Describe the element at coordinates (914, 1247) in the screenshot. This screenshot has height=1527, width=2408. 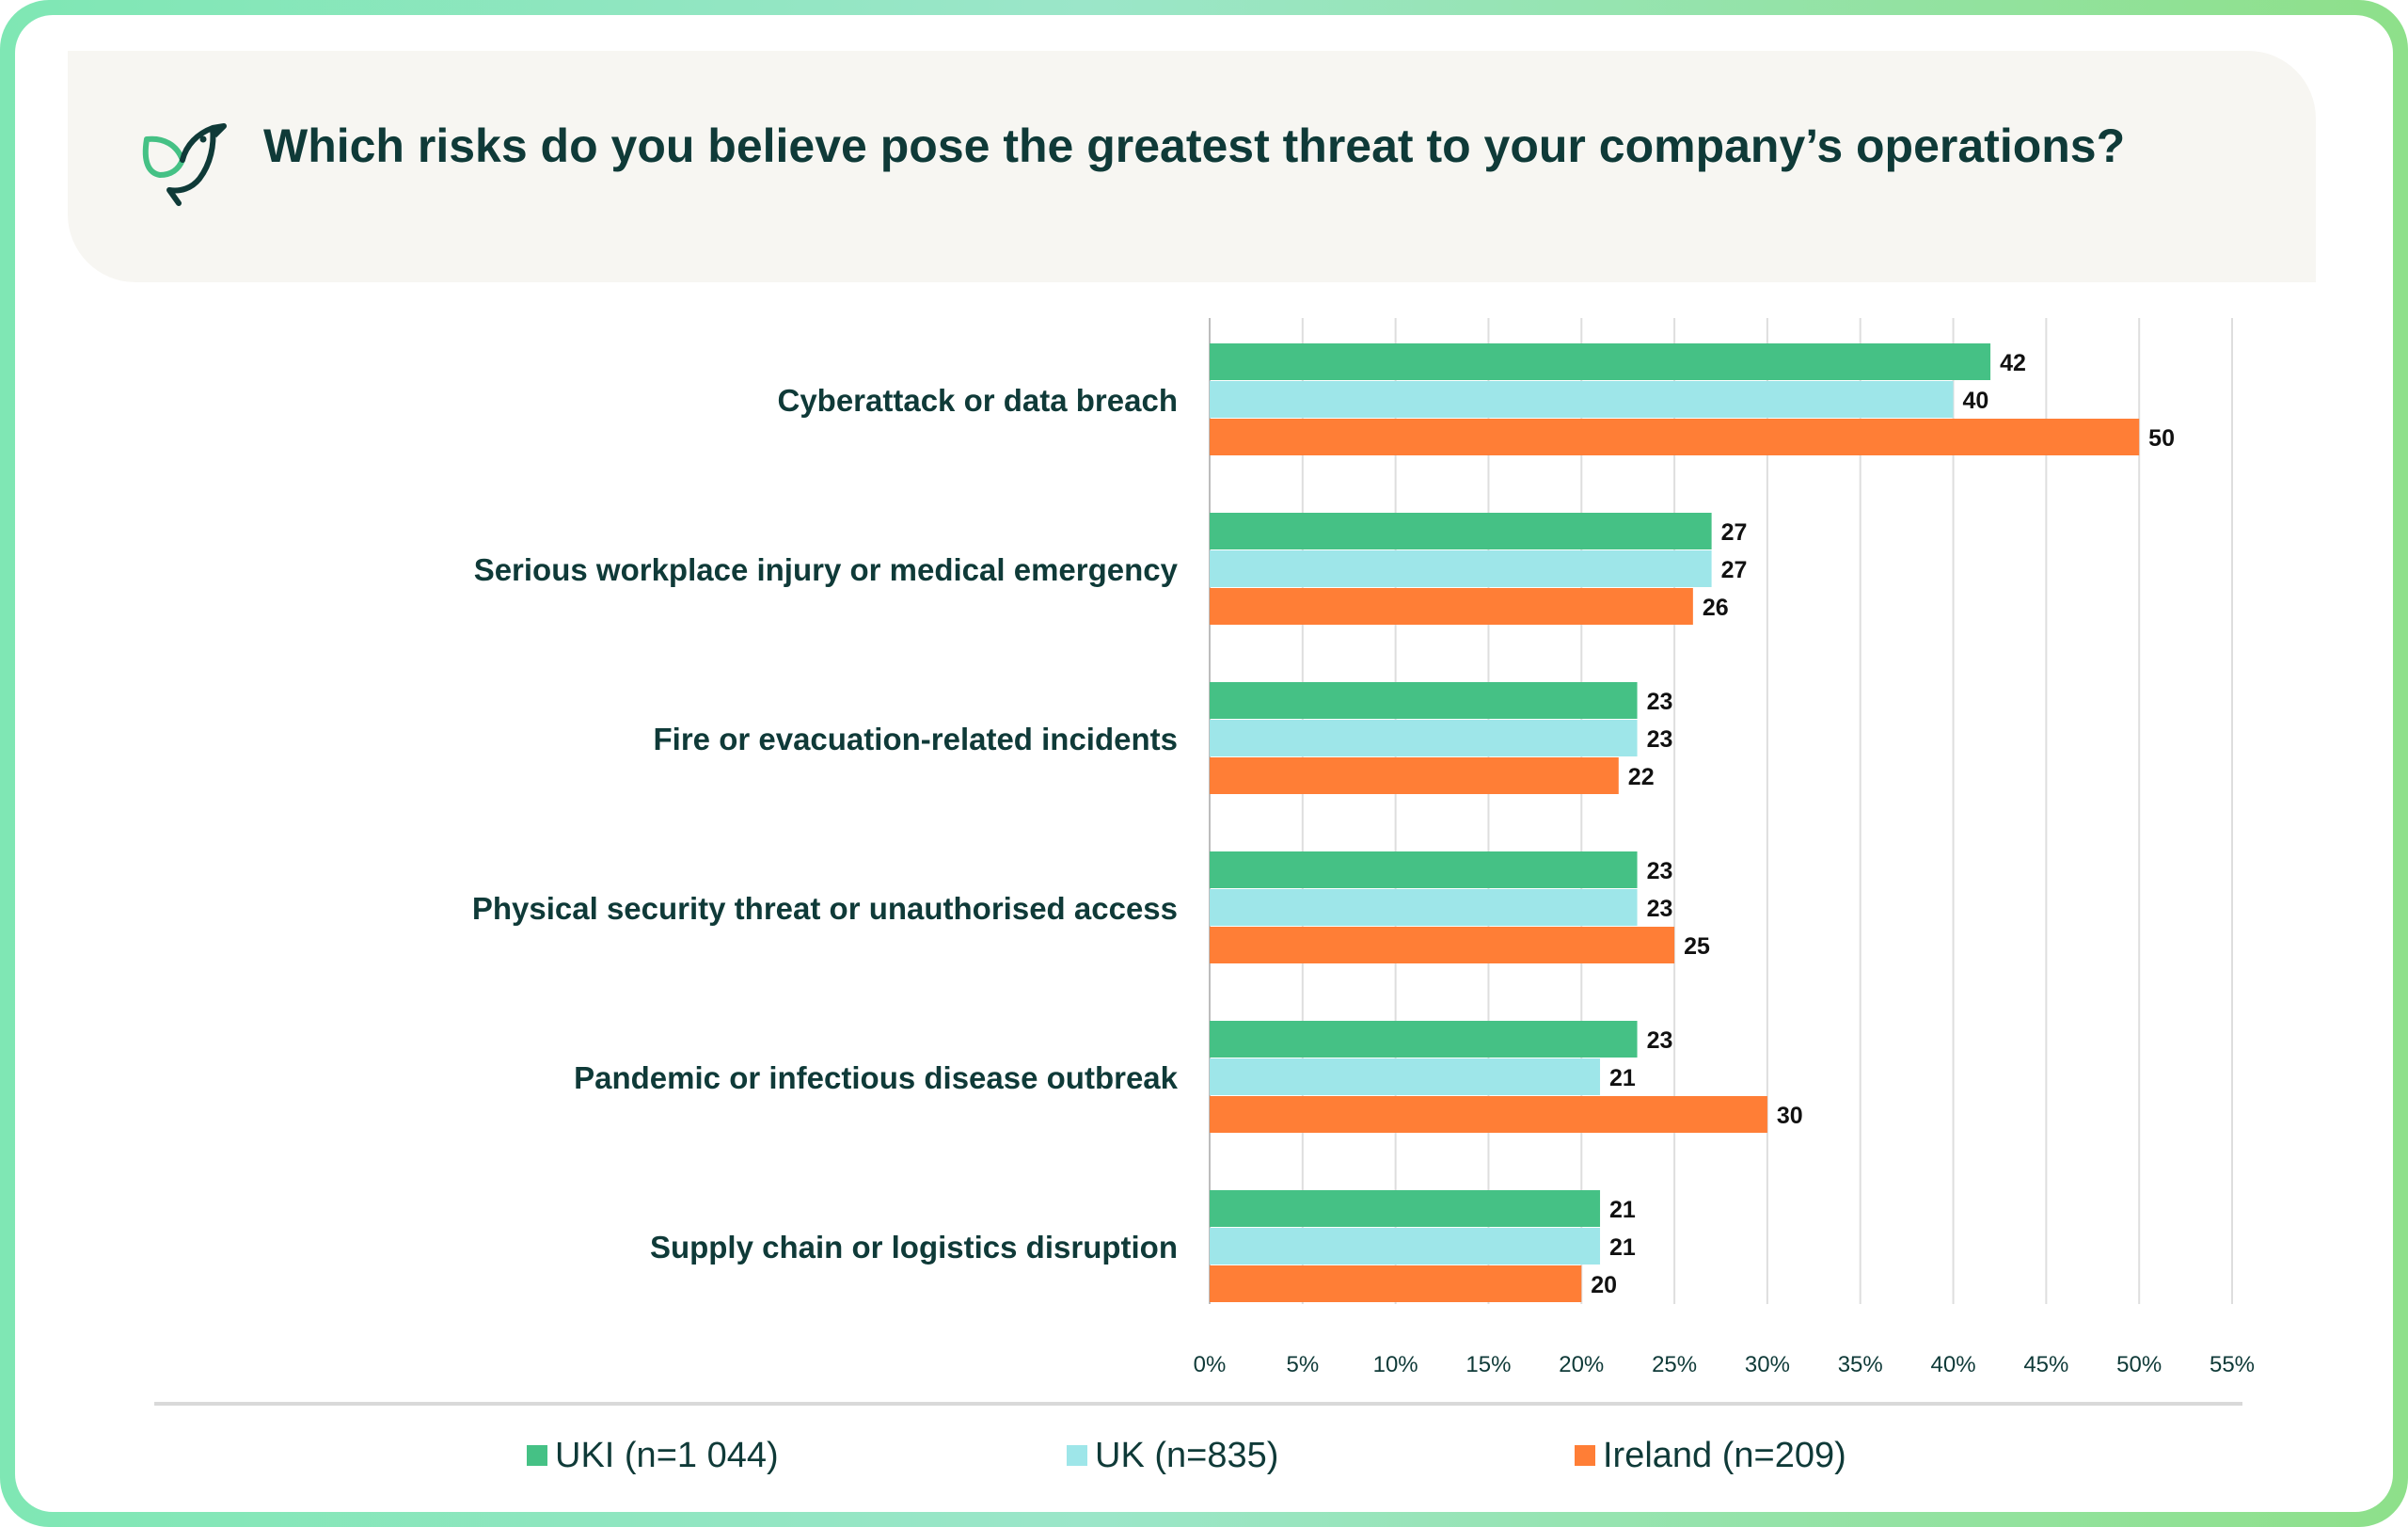
I see `category-label: Supply chain or logistics disruption` at that location.